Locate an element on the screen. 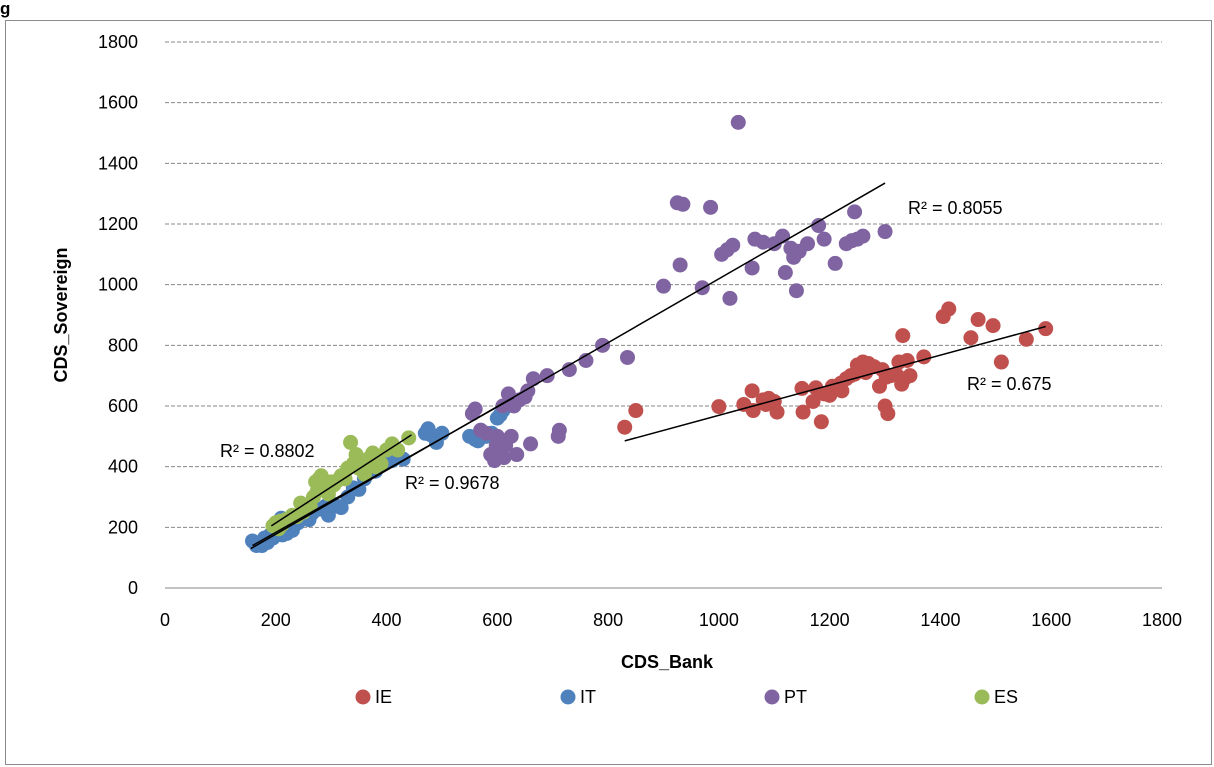 The height and width of the screenshot is (767, 1214). r2-label-pt: R² = 0.8055 is located at coordinates (955, 208).